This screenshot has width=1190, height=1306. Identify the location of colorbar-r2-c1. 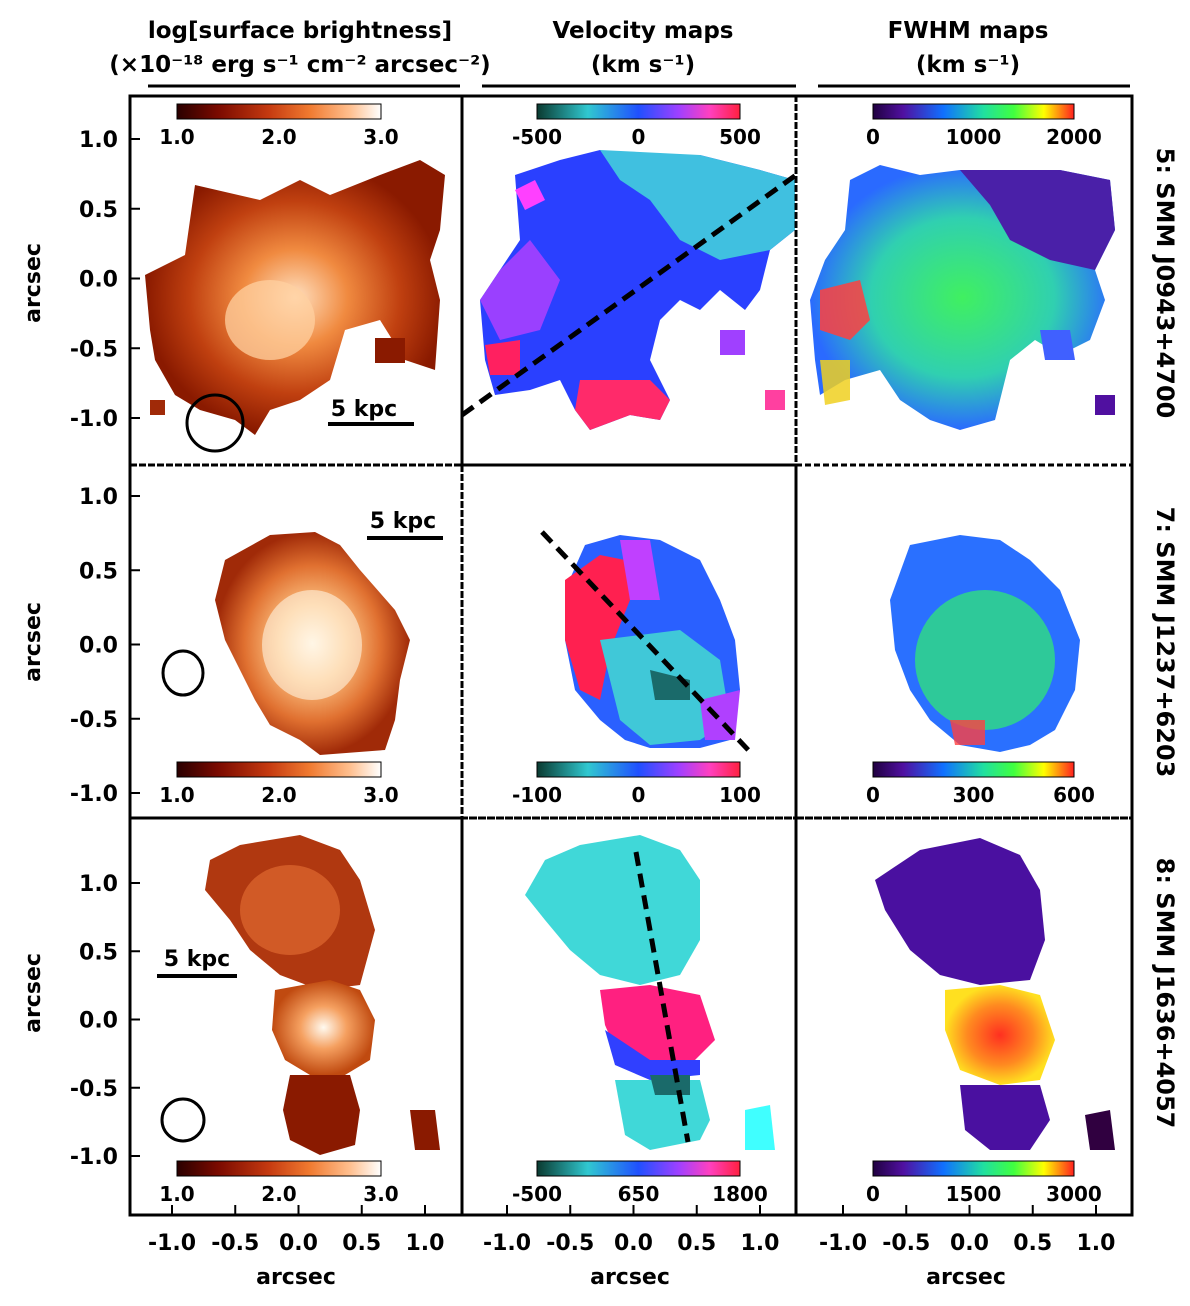
(279, 769).